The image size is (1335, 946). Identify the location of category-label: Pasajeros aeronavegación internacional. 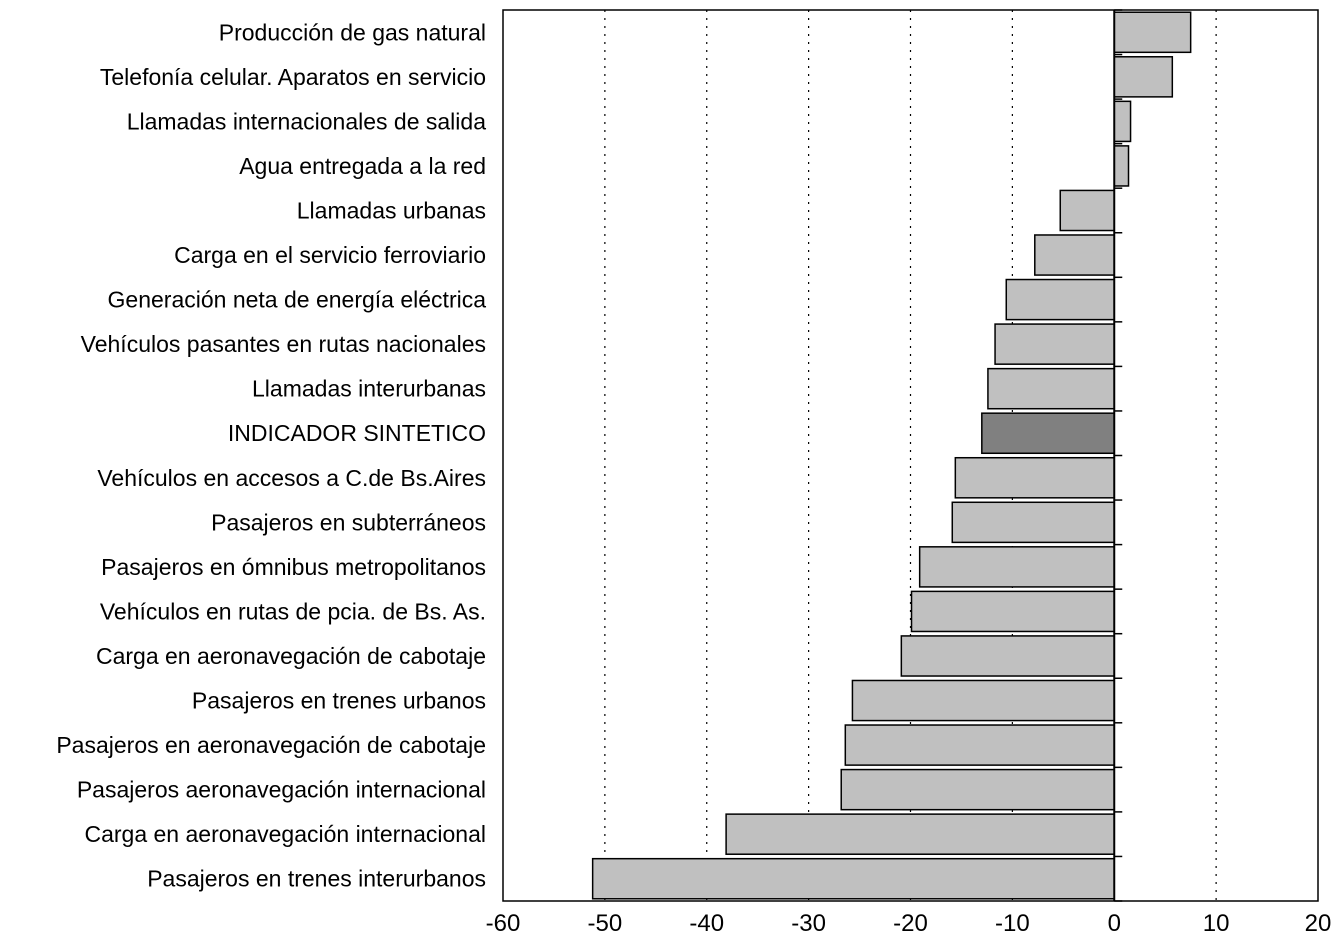
(281, 790).